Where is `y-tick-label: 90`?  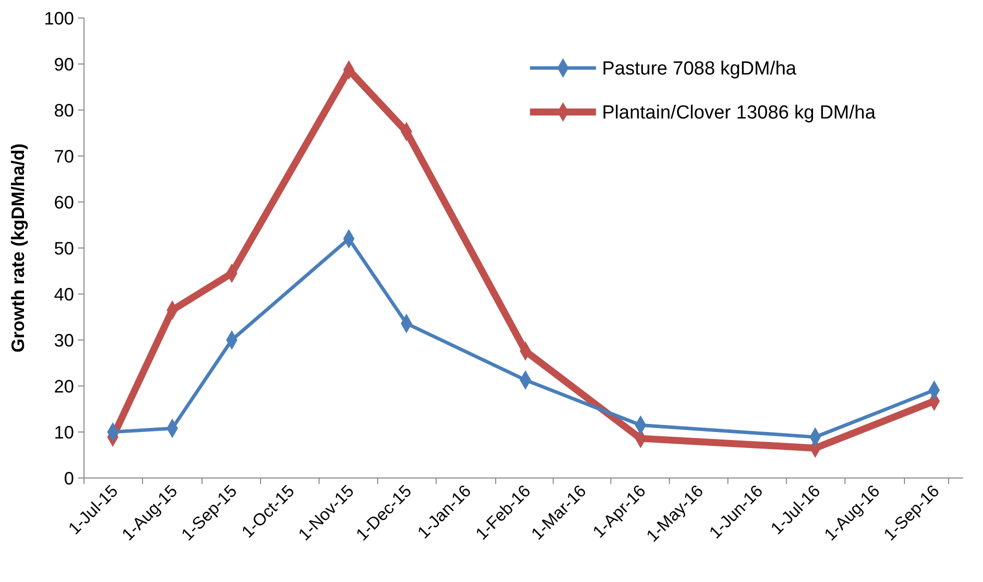
y-tick-label: 90 is located at coordinates (64, 64).